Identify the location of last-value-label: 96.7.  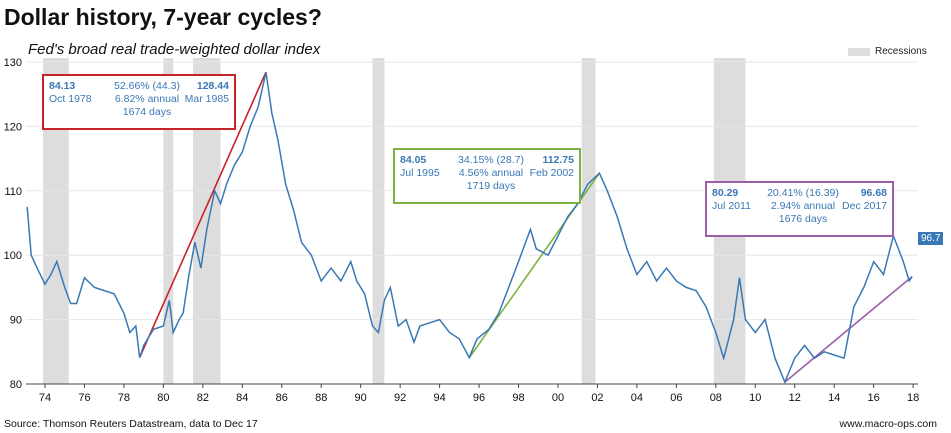
(931, 238).